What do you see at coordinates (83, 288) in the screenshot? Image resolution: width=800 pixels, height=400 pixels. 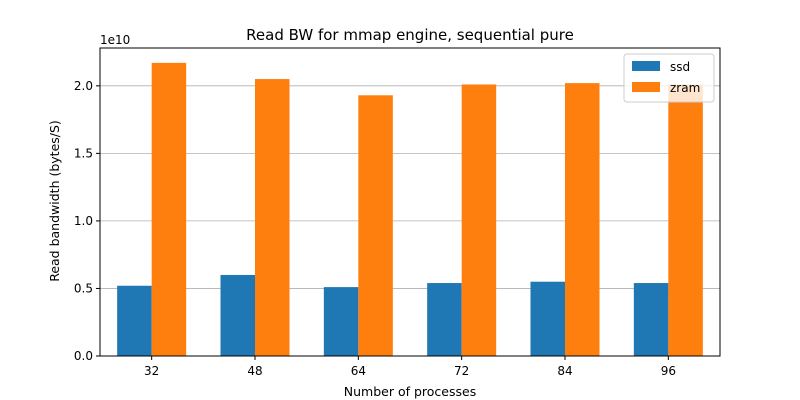 I see `y-tick-label: 0.5` at bounding box center [83, 288].